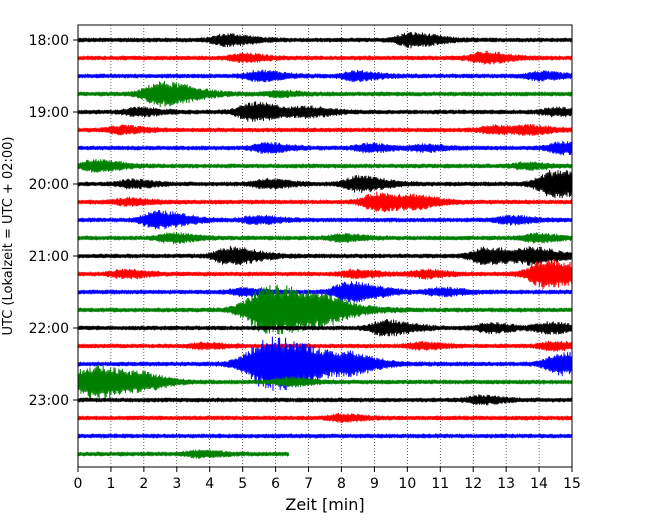 This screenshot has height=520, width=650. Describe the element at coordinates (506, 484) in the screenshot. I see `x-tick-label: 13` at that location.